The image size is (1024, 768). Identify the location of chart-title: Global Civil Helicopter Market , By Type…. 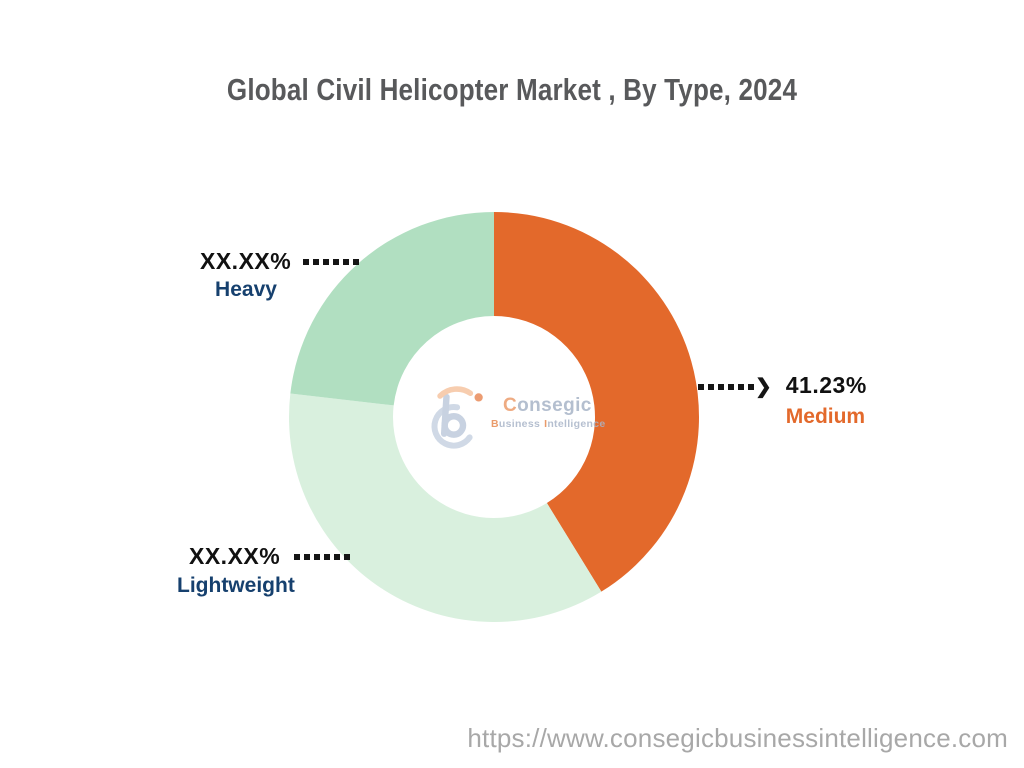
(512, 89).